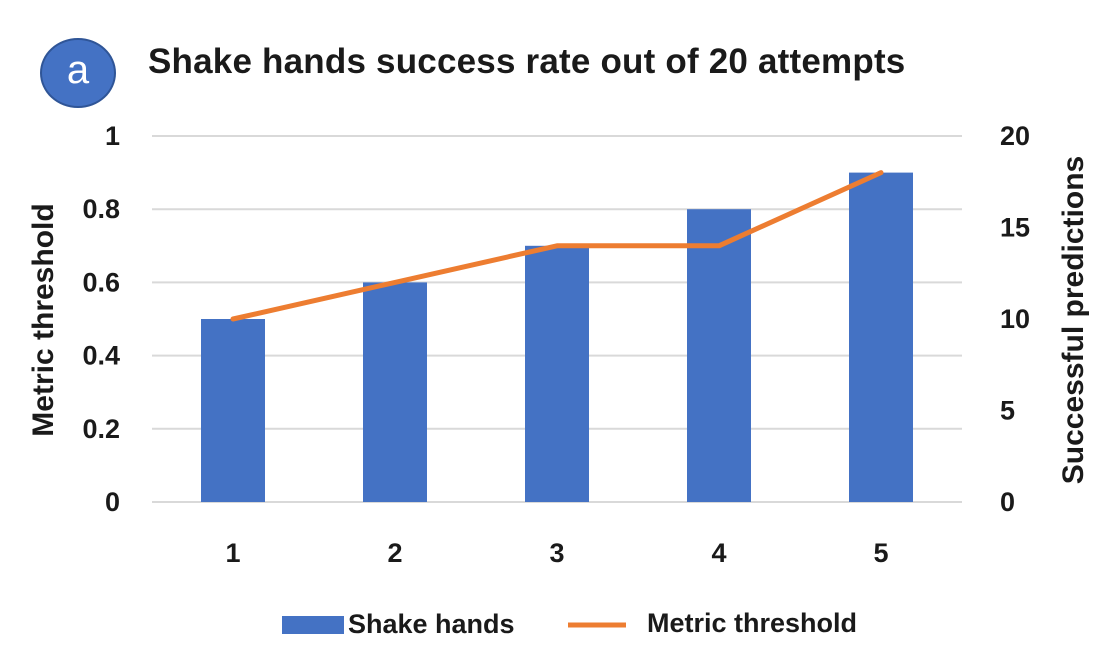 The height and width of the screenshot is (657, 1114). Describe the element at coordinates (718, 553) in the screenshot. I see `x-tick-label: 4` at that location.